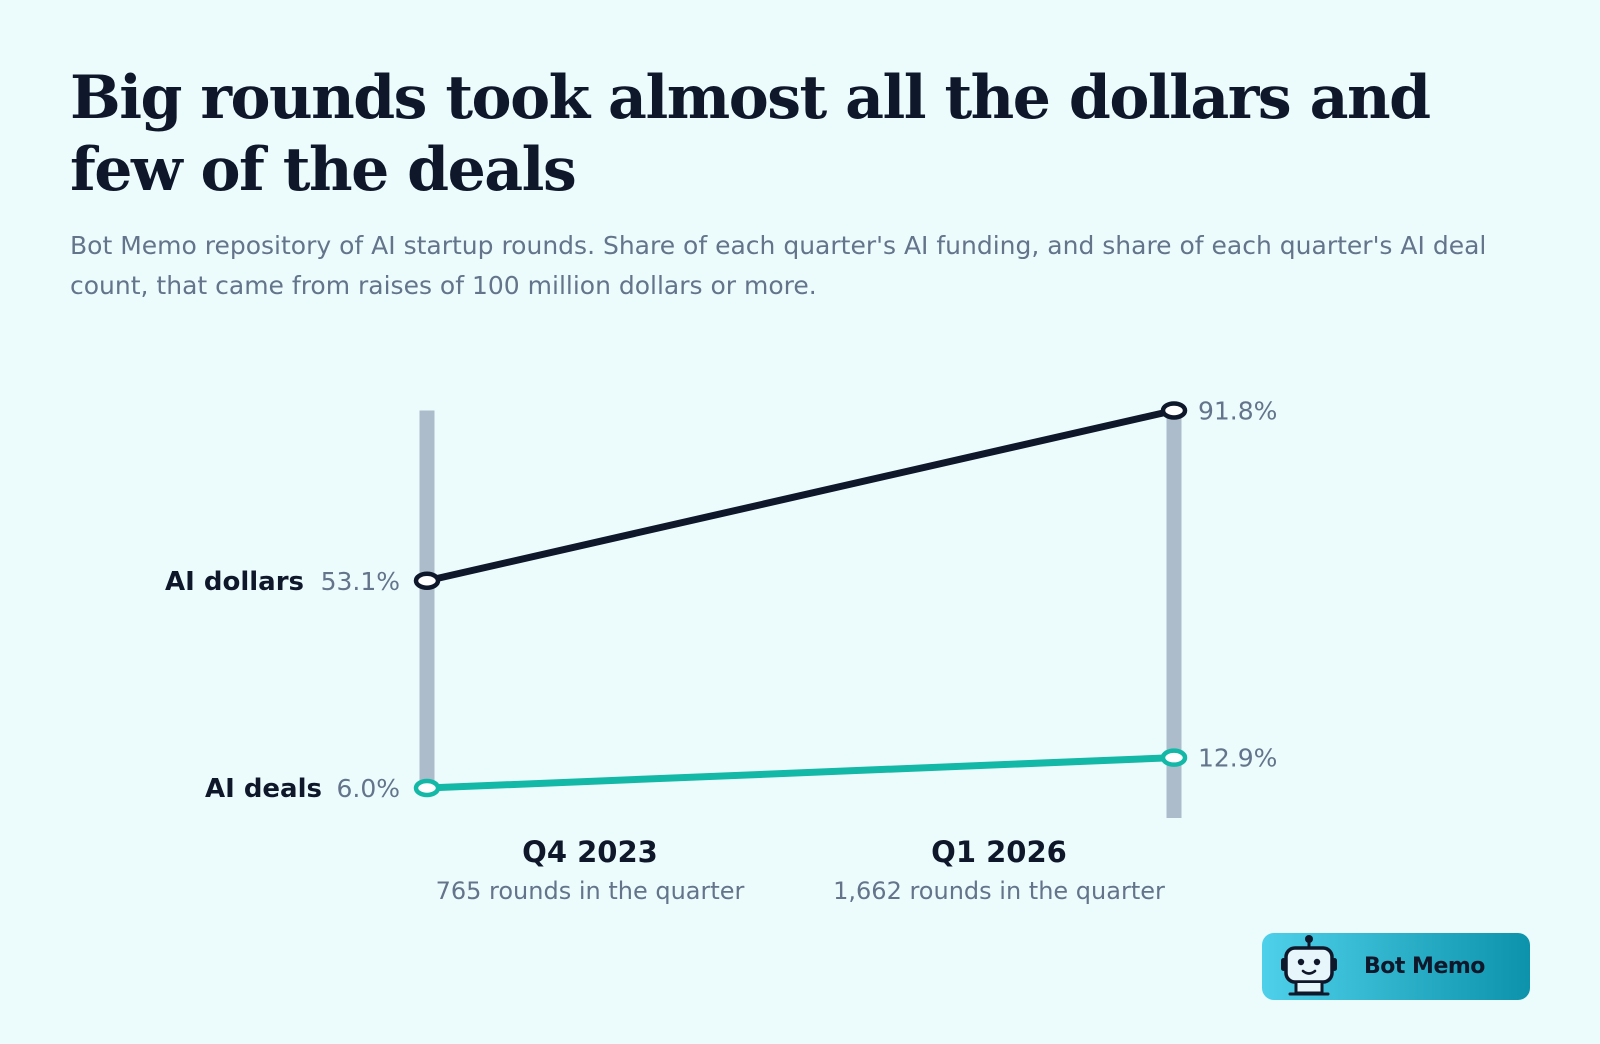 This screenshot has width=1600, height=1044. Describe the element at coordinates (590, 891) in the screenshot. I see `category-note-q4-2023: 765 rounds in the quarter` at that location.